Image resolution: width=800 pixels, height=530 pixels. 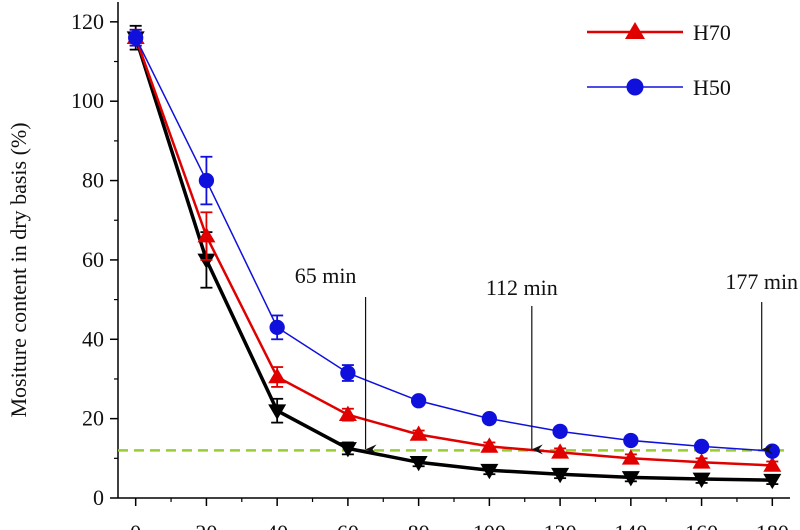 What do you see at coordinates (659, 60) in the screenshot?
I see `legend: H70 H50` at bounding box center [659, 60].